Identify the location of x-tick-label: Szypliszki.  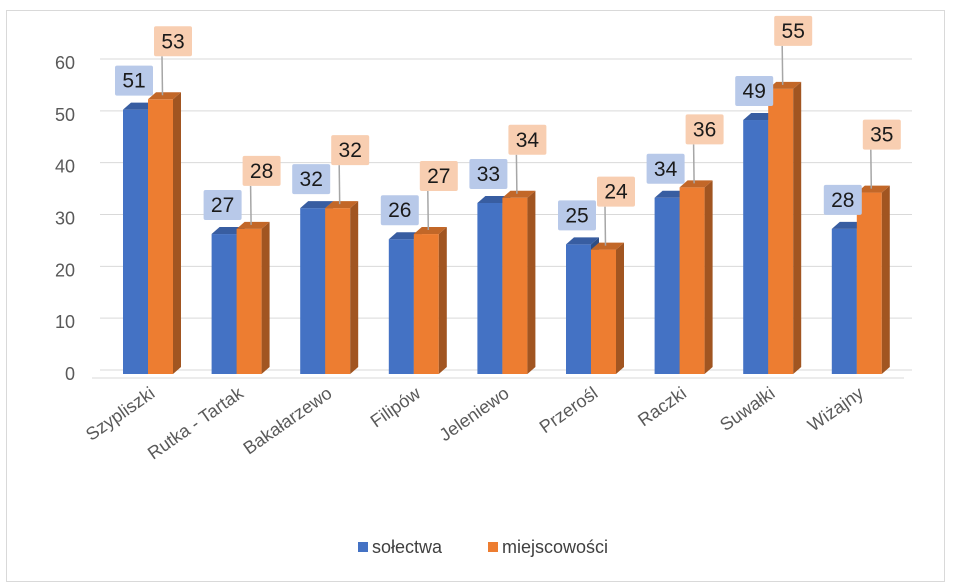
(120, 414).